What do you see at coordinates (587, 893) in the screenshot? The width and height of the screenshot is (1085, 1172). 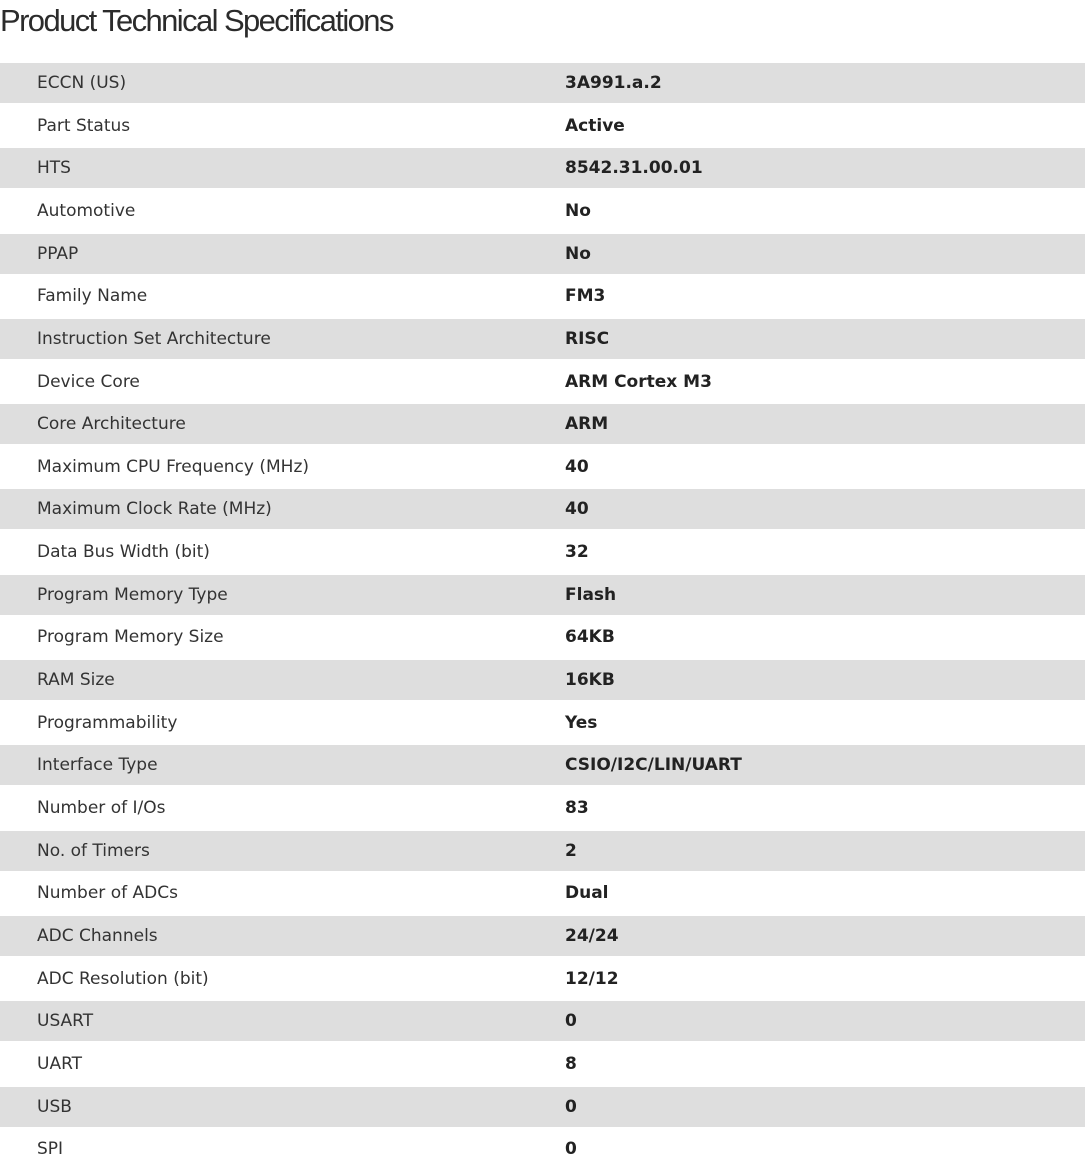 I see `spec-value: Dual` at bounding box center [587, 893].